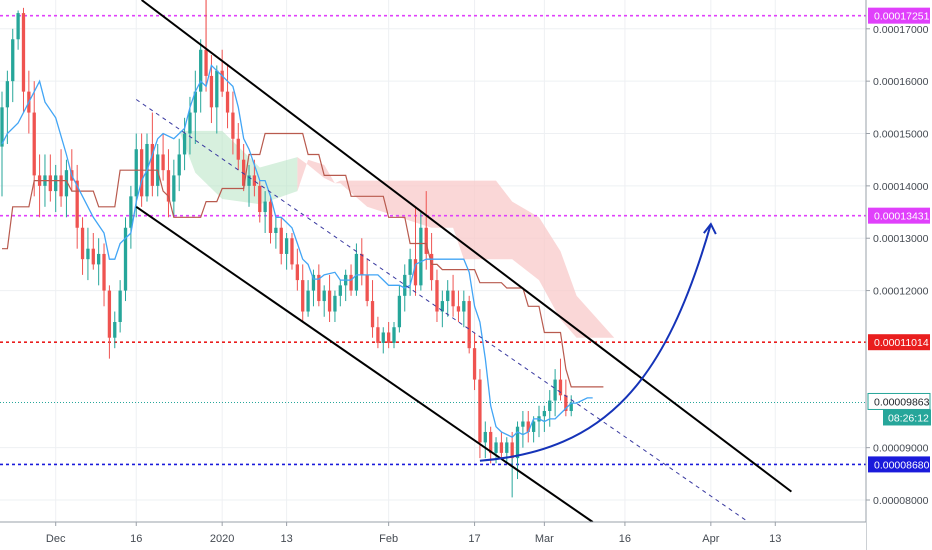  What do you see at coordinates (710, 228) in the screenshot?
I see `forecast-arrow-head` at bounding box center [710, 228].